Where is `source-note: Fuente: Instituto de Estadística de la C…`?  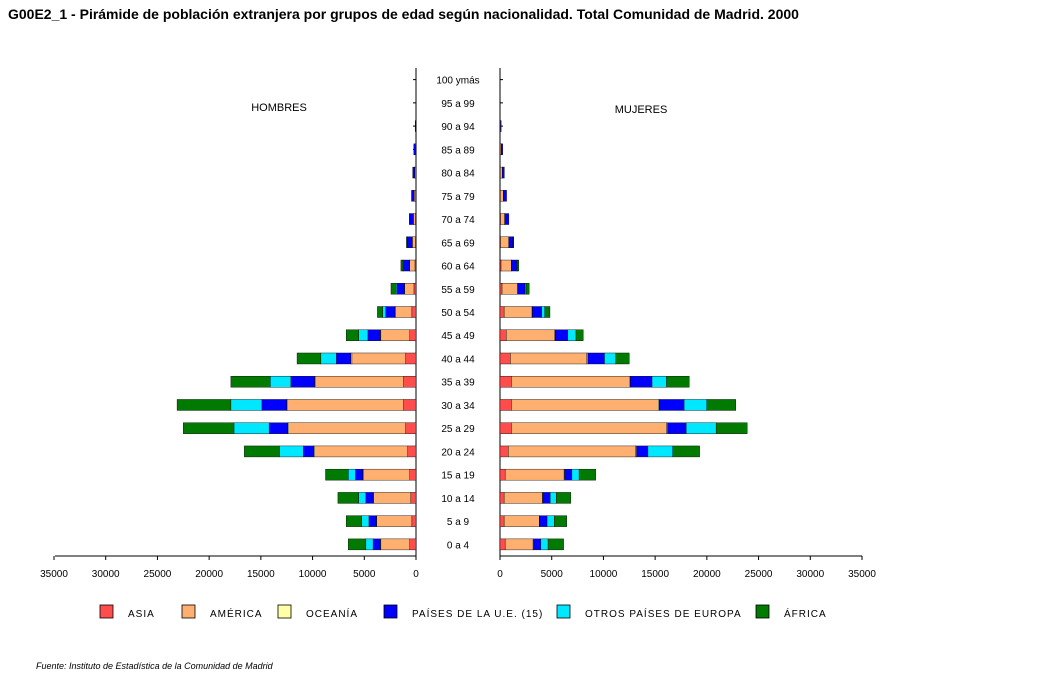
source-note: Fuente: Instituto de Estadística de la C… is located at coordinates (154, 666).